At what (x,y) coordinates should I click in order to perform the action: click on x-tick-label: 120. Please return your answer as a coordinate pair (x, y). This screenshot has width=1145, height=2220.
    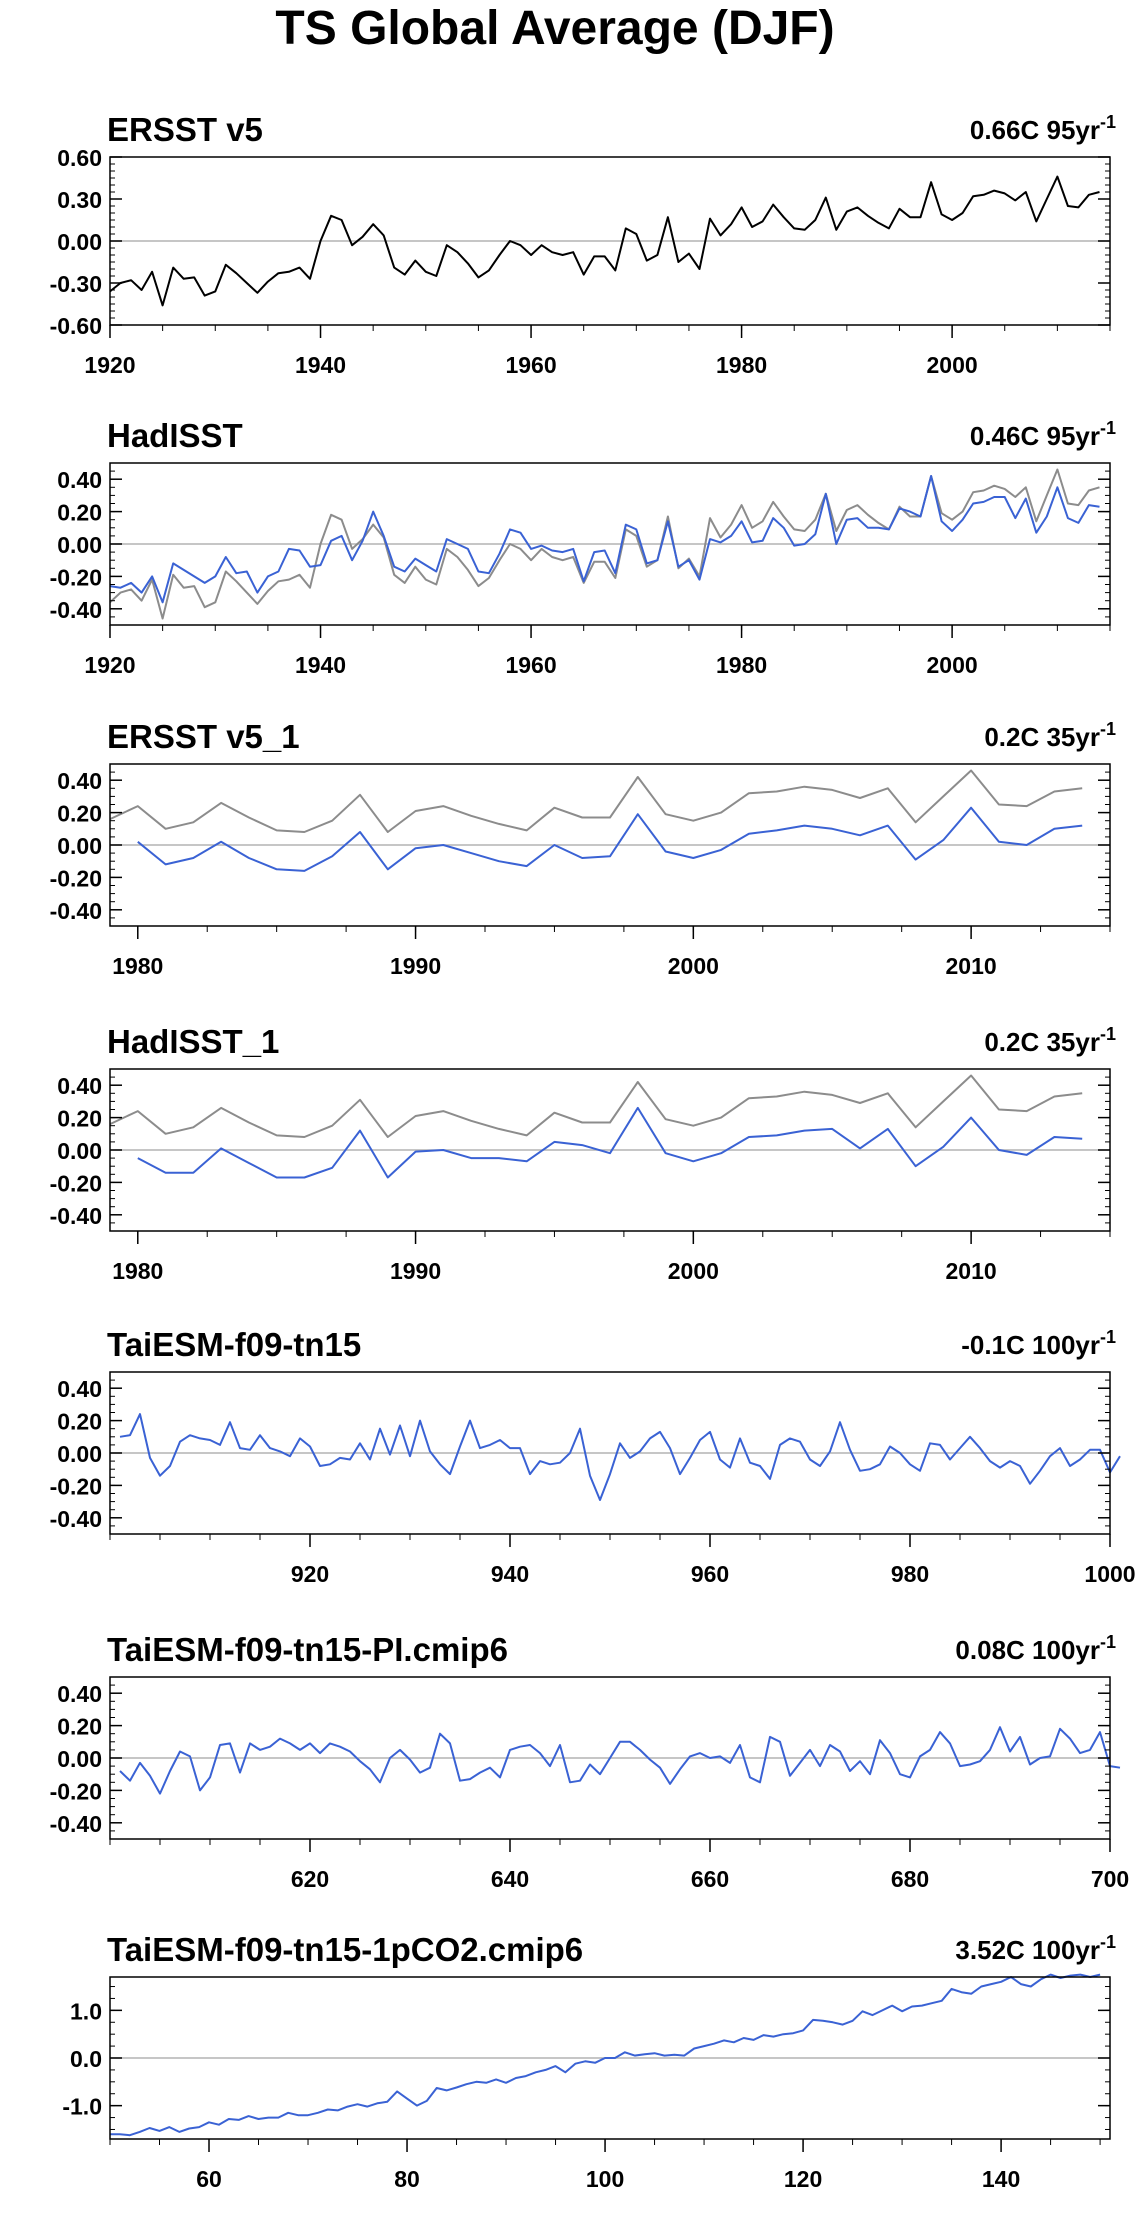
    Looking at the image, I should click on (803, 2179).